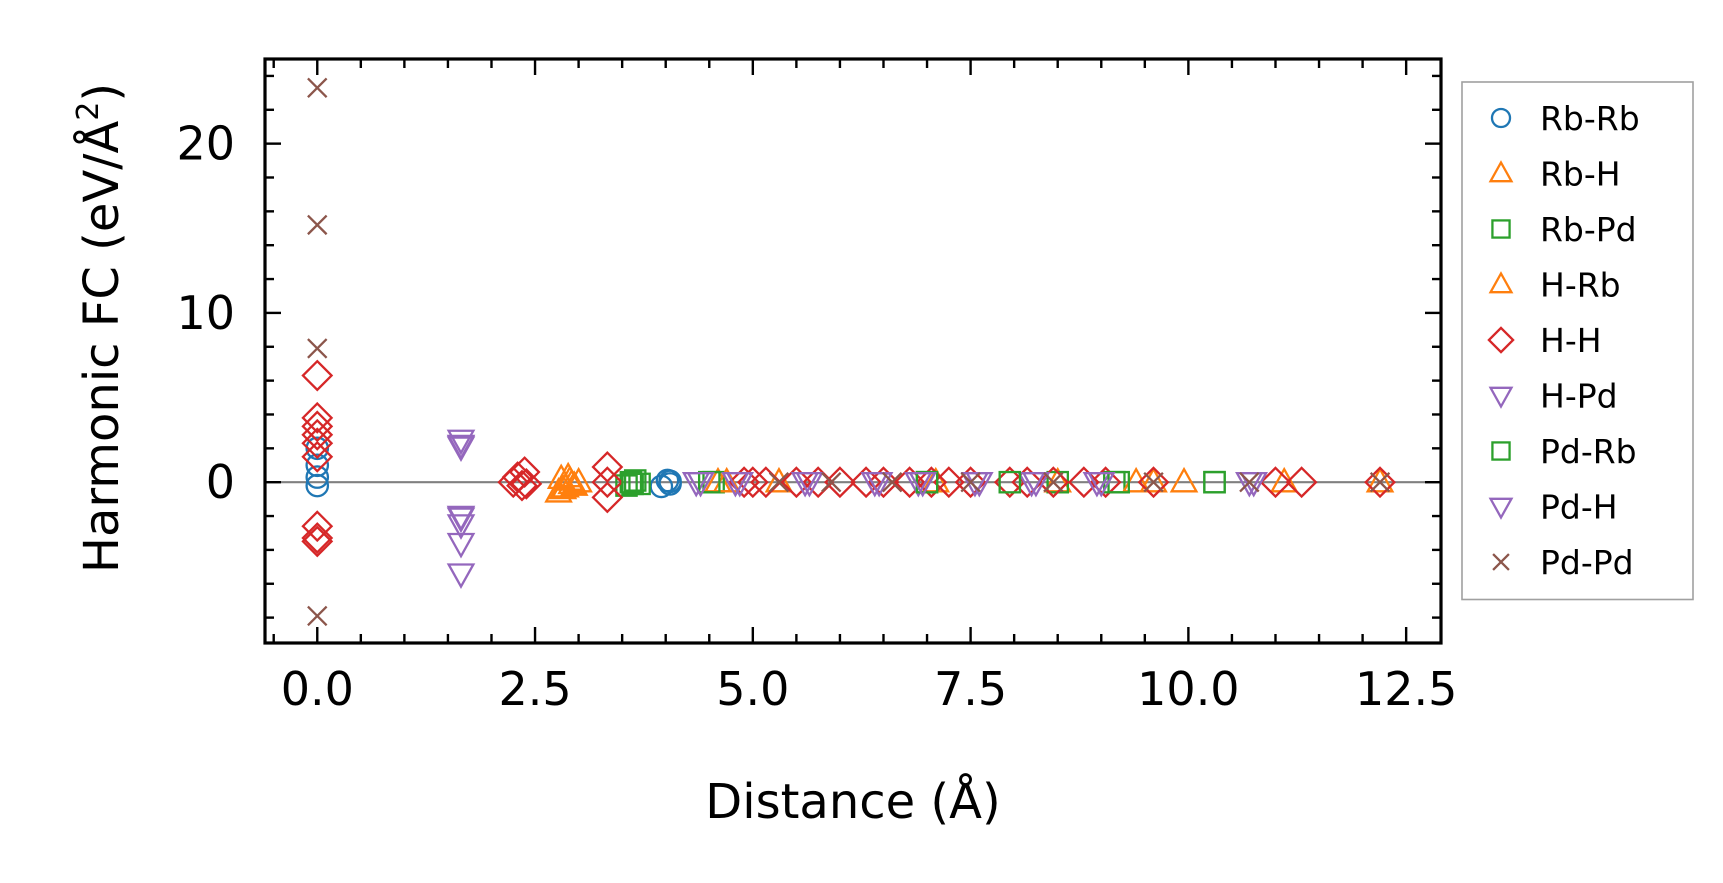  What do you see at coordinates (1588, 451) in the screenshot?
I see `legend-label: Pd-Rb` at bounding box center [1588, 451].